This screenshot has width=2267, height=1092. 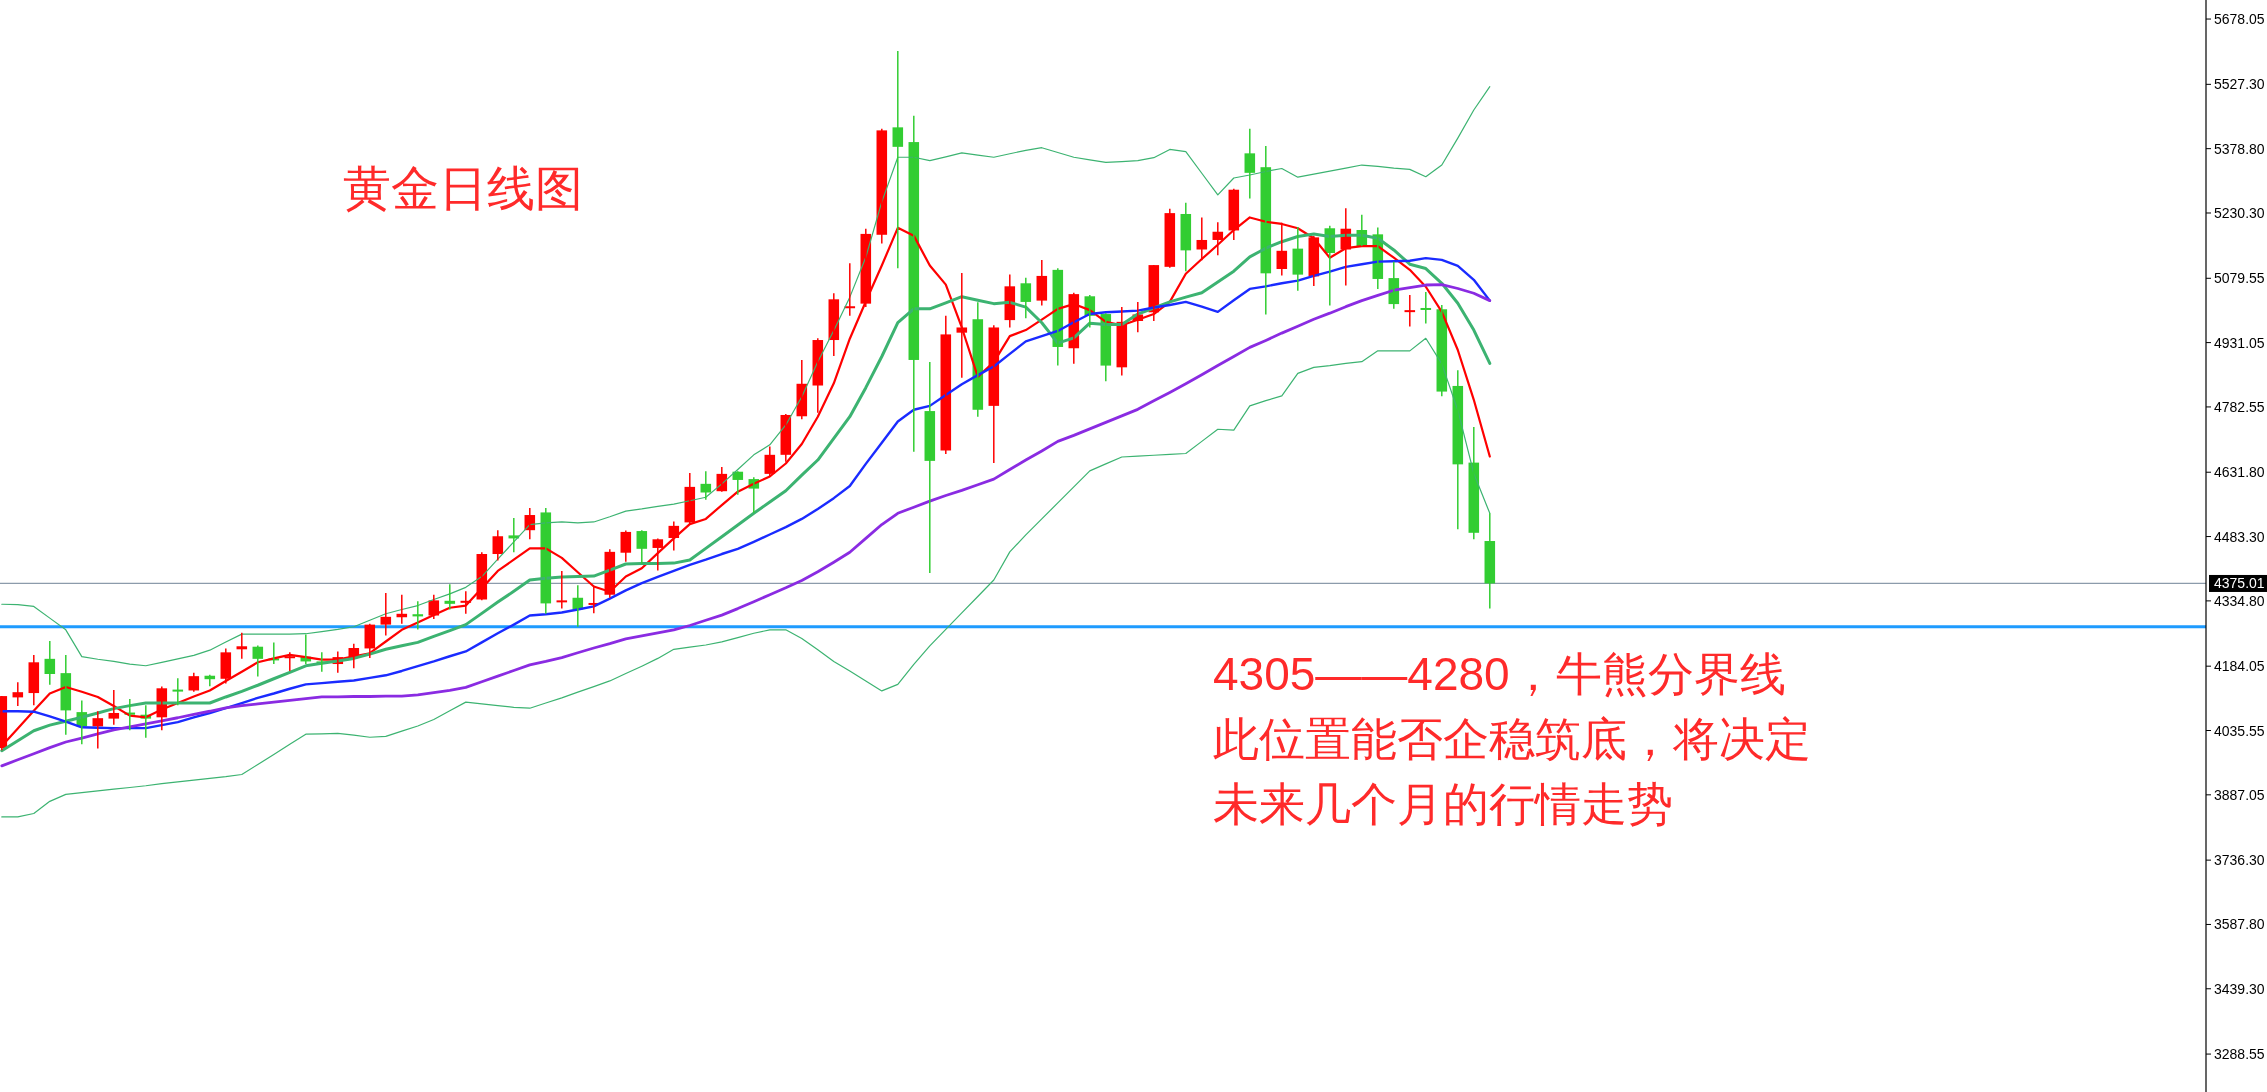 What do you see at coordinates (2239, 278) in the screenshot?
I see `y-tick-label: 5079.55` at bounding box center [2239, 278].